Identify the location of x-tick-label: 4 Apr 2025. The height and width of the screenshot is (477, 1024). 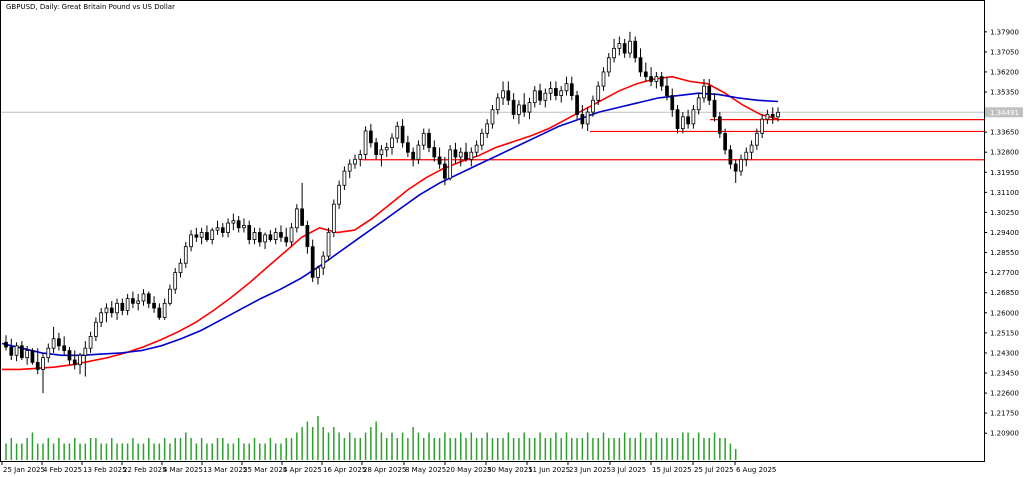
(302, 470).